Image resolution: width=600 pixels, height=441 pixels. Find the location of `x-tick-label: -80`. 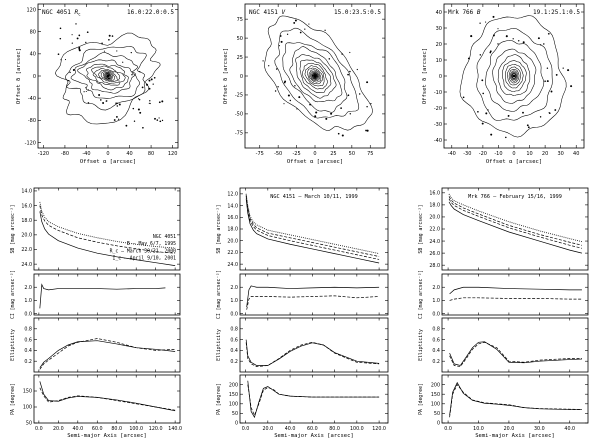

x-tick-label: -80 is located at coordinates (65, 154).